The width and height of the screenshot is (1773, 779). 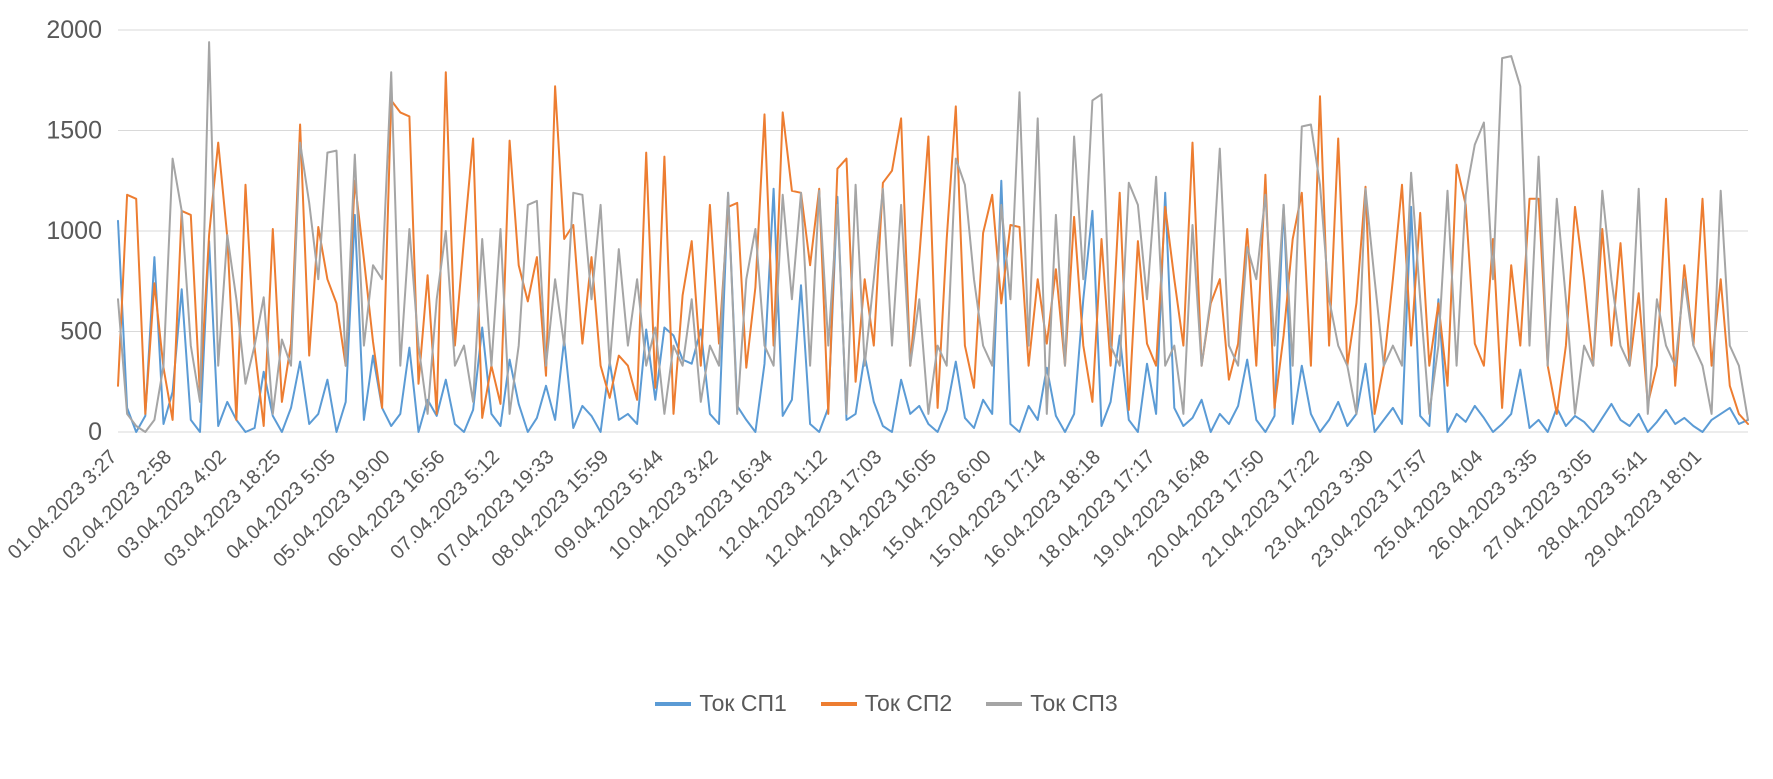 What do you see at coordinates (74, 131) in the screenshot?
I see `y-tick-label: 1500` at bounding box center [74, 131].